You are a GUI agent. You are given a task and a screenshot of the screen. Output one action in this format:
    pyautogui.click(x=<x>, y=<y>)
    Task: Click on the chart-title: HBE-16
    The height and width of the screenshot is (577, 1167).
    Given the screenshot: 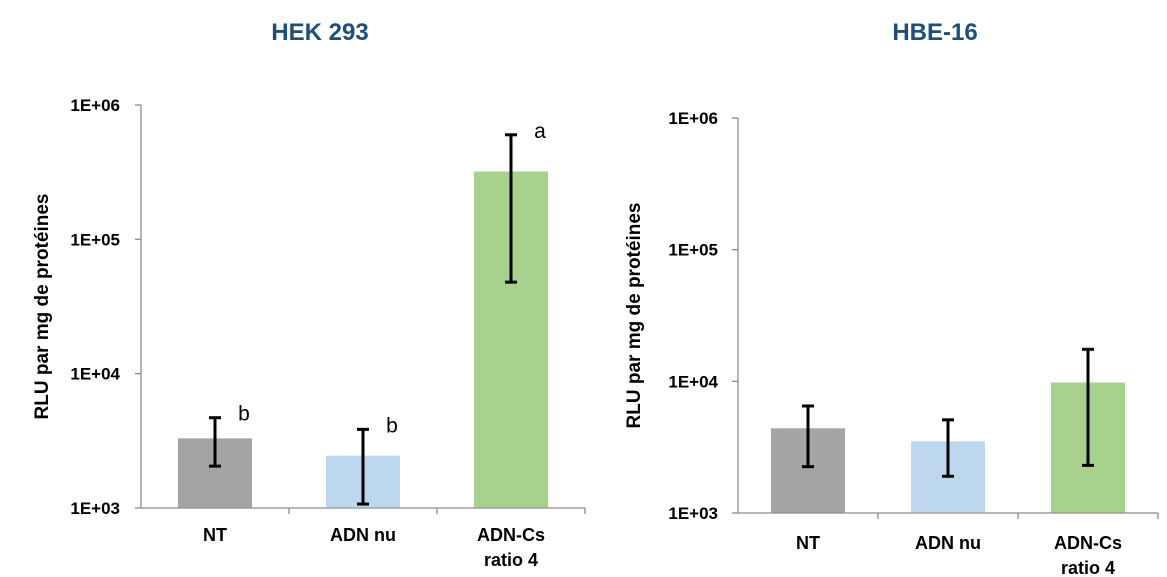 What is the action you would take?
    pyautogui.click(x=934, y=32)
    